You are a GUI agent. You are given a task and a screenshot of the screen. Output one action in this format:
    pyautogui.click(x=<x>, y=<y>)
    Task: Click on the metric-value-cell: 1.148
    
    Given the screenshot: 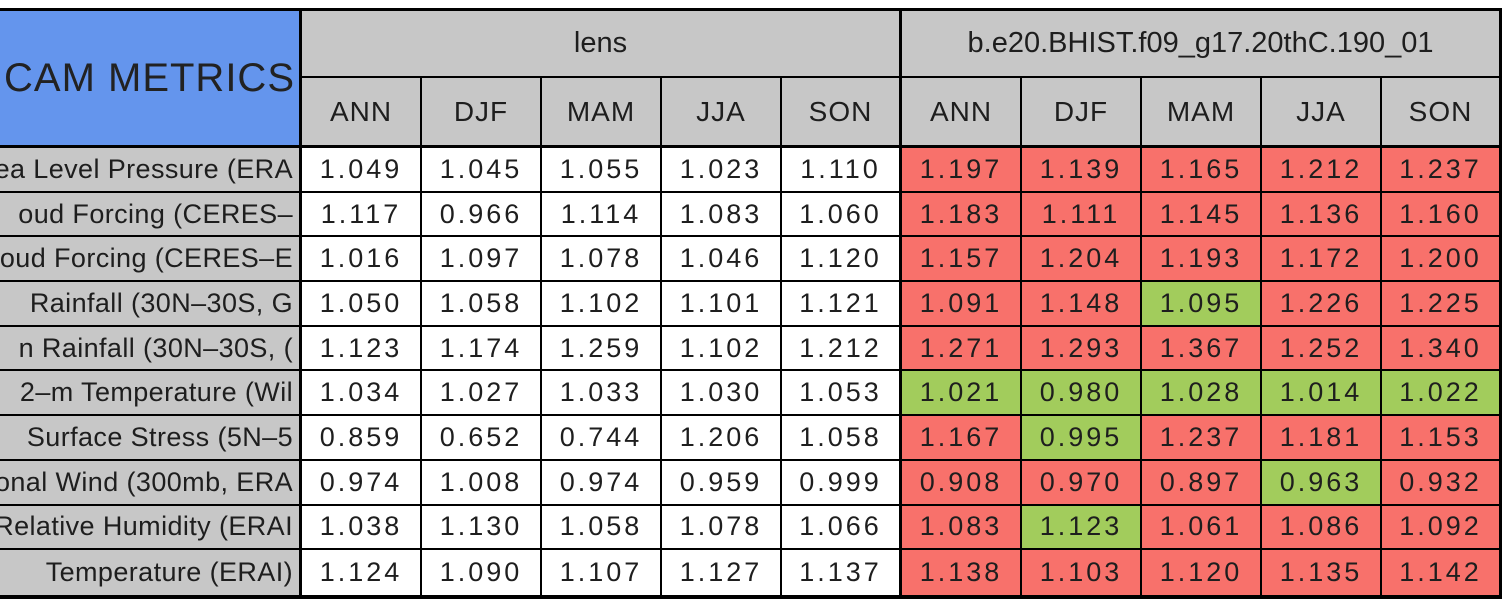 What is the action you would take?
    pyautogui.click(x=1082, y=304)
    